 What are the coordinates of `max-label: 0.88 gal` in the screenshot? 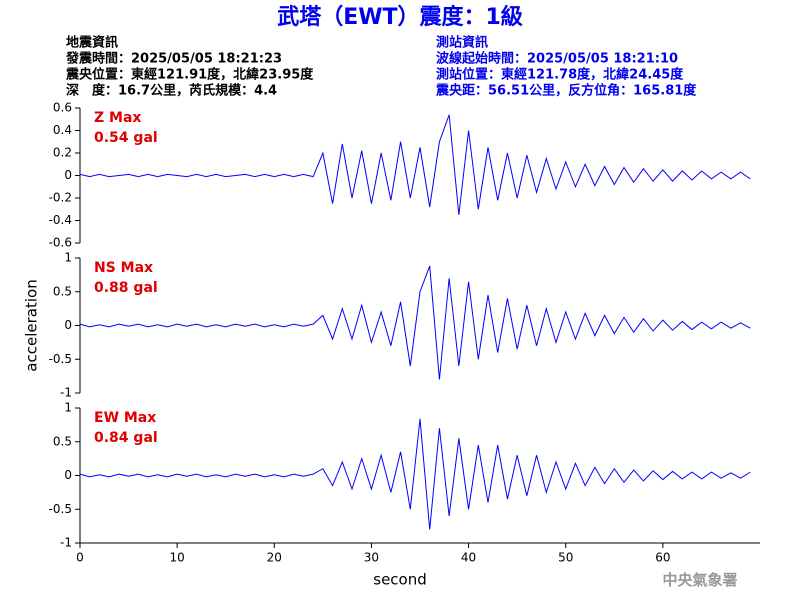 It's located at (126, 288).